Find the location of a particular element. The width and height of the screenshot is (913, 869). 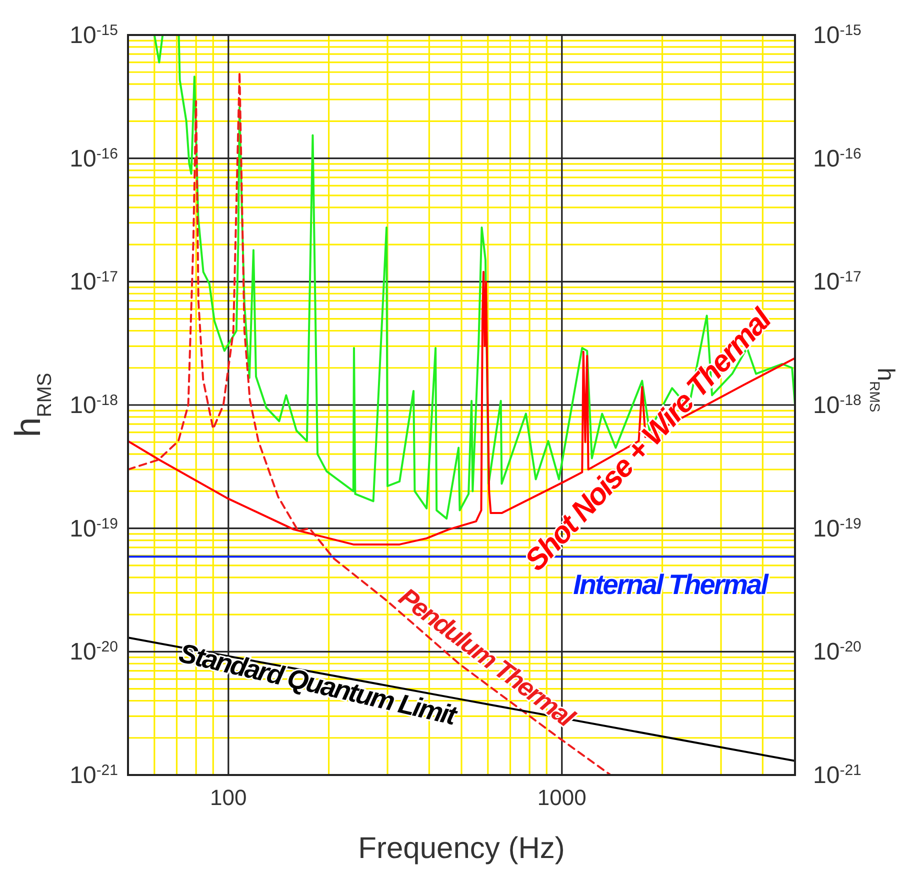

y-tick-label: 10$^{-17}$ is located at coordinates (94, 282).